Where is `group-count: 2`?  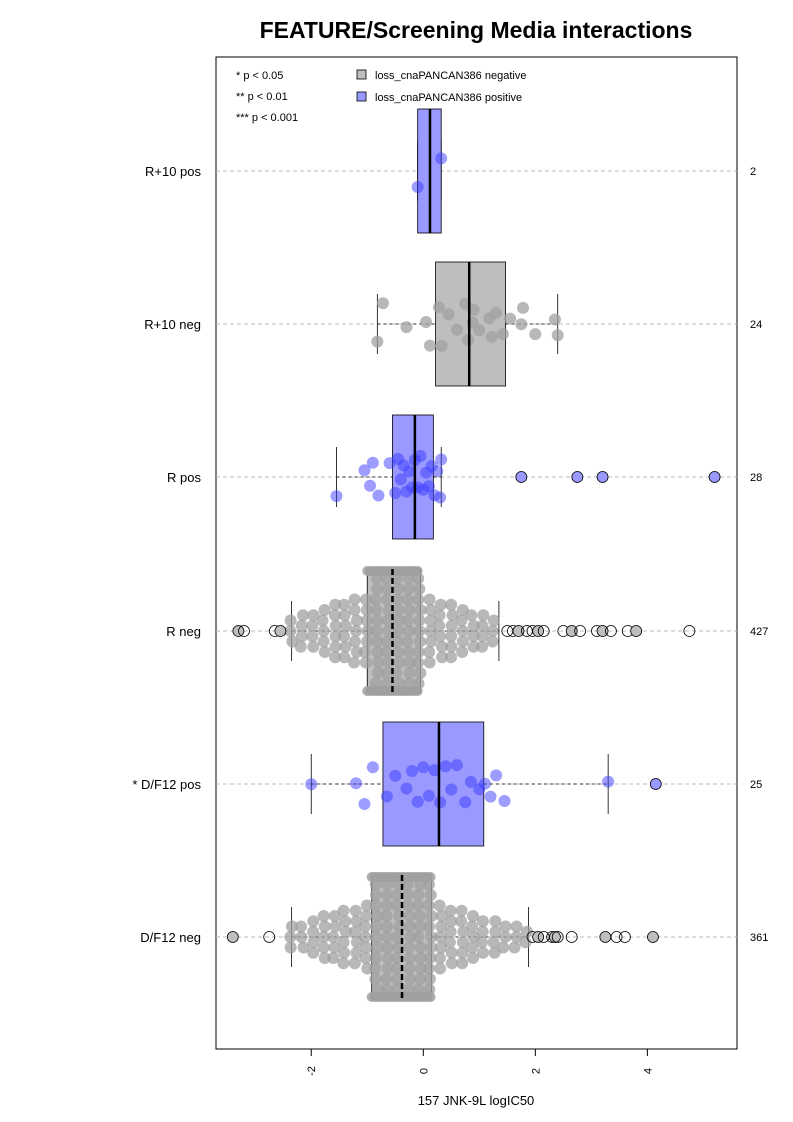
group-count: 2 is located at coordinates (753, 172).